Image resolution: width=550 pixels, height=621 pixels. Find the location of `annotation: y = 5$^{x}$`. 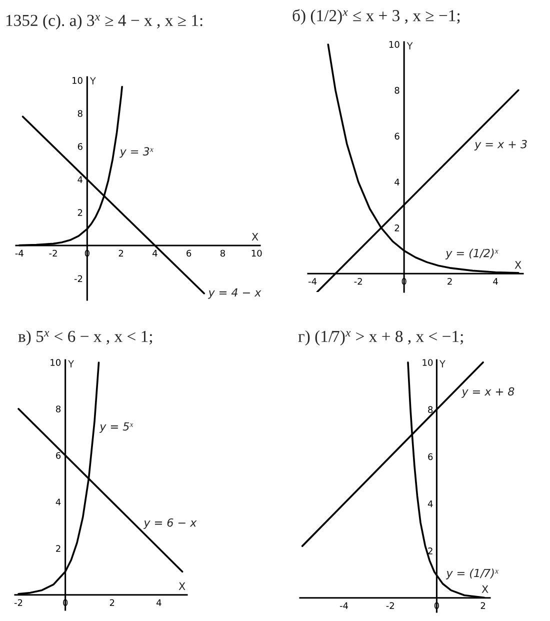

annotation: y = 5$^{x}$ is located at coordinates (116, 427).